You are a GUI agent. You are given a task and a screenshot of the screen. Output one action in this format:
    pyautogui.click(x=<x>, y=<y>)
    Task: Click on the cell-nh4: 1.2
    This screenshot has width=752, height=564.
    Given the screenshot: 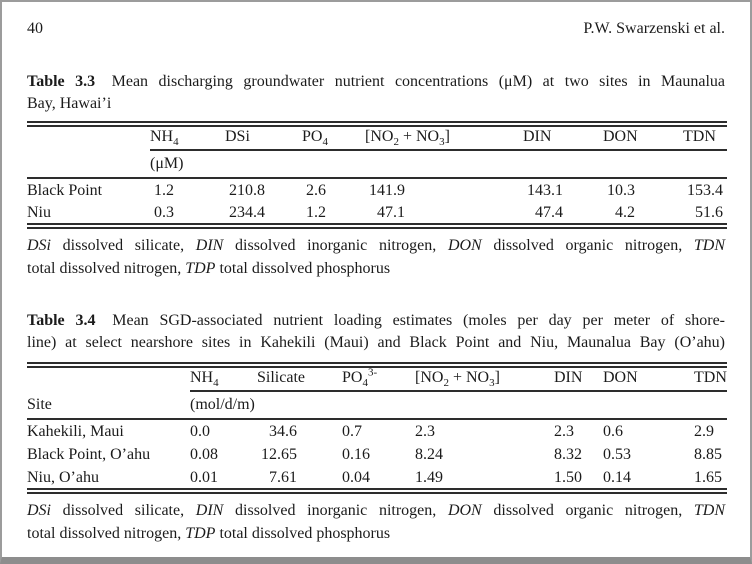 What is the action you would take?
    pyautogui.click(x=187, y=190)
    